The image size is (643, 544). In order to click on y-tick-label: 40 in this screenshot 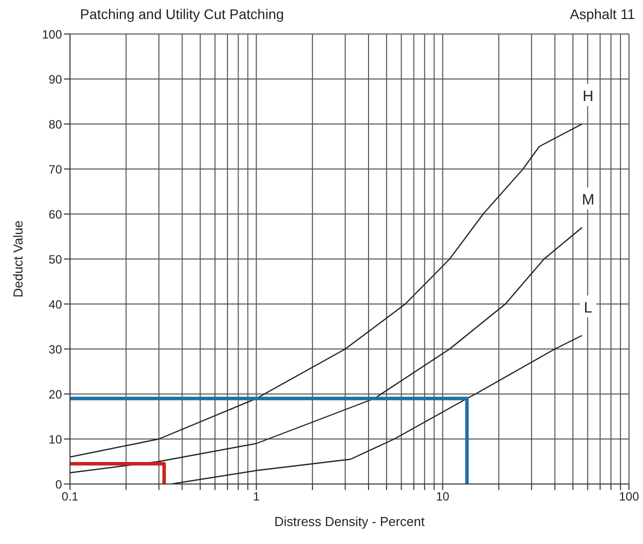, I will do `click(55, 304)`.